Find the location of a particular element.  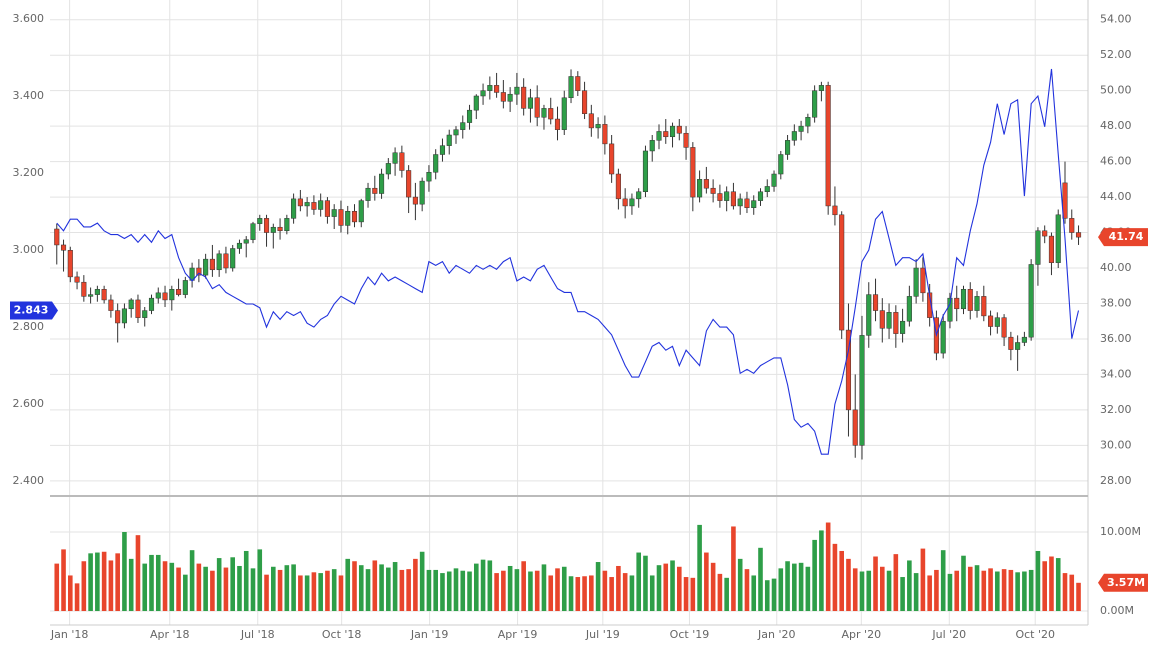

y-tick-label: 2.400 is located at coordinates (29, 480).